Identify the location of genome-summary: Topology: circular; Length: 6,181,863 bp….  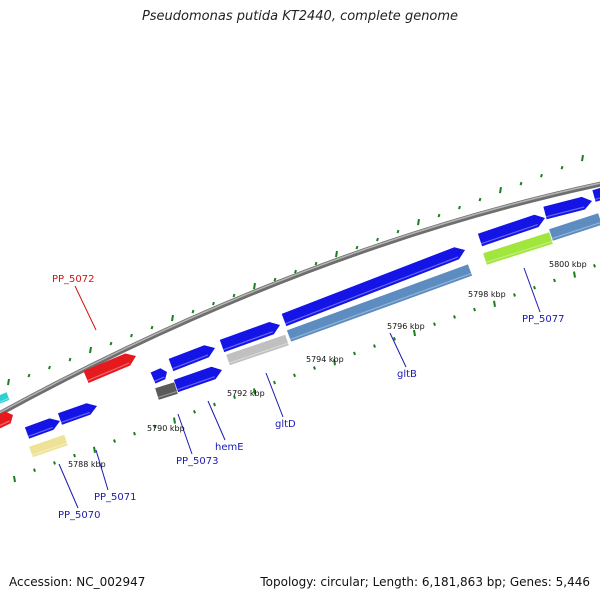
(425, 582).